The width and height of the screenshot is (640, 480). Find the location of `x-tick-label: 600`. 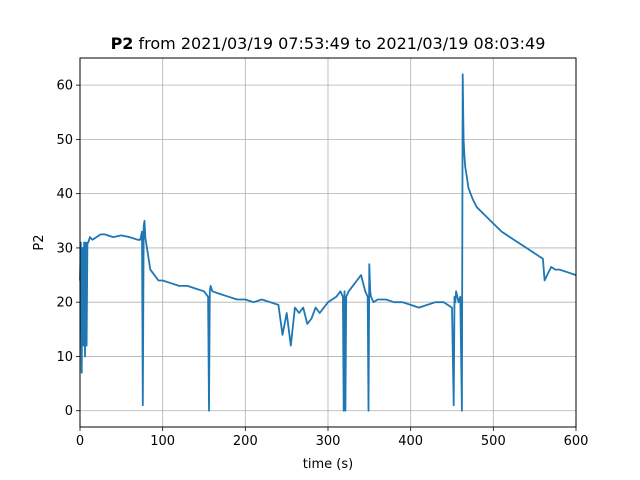

x-tick-label: 600 is located at coordinates (576, 441).